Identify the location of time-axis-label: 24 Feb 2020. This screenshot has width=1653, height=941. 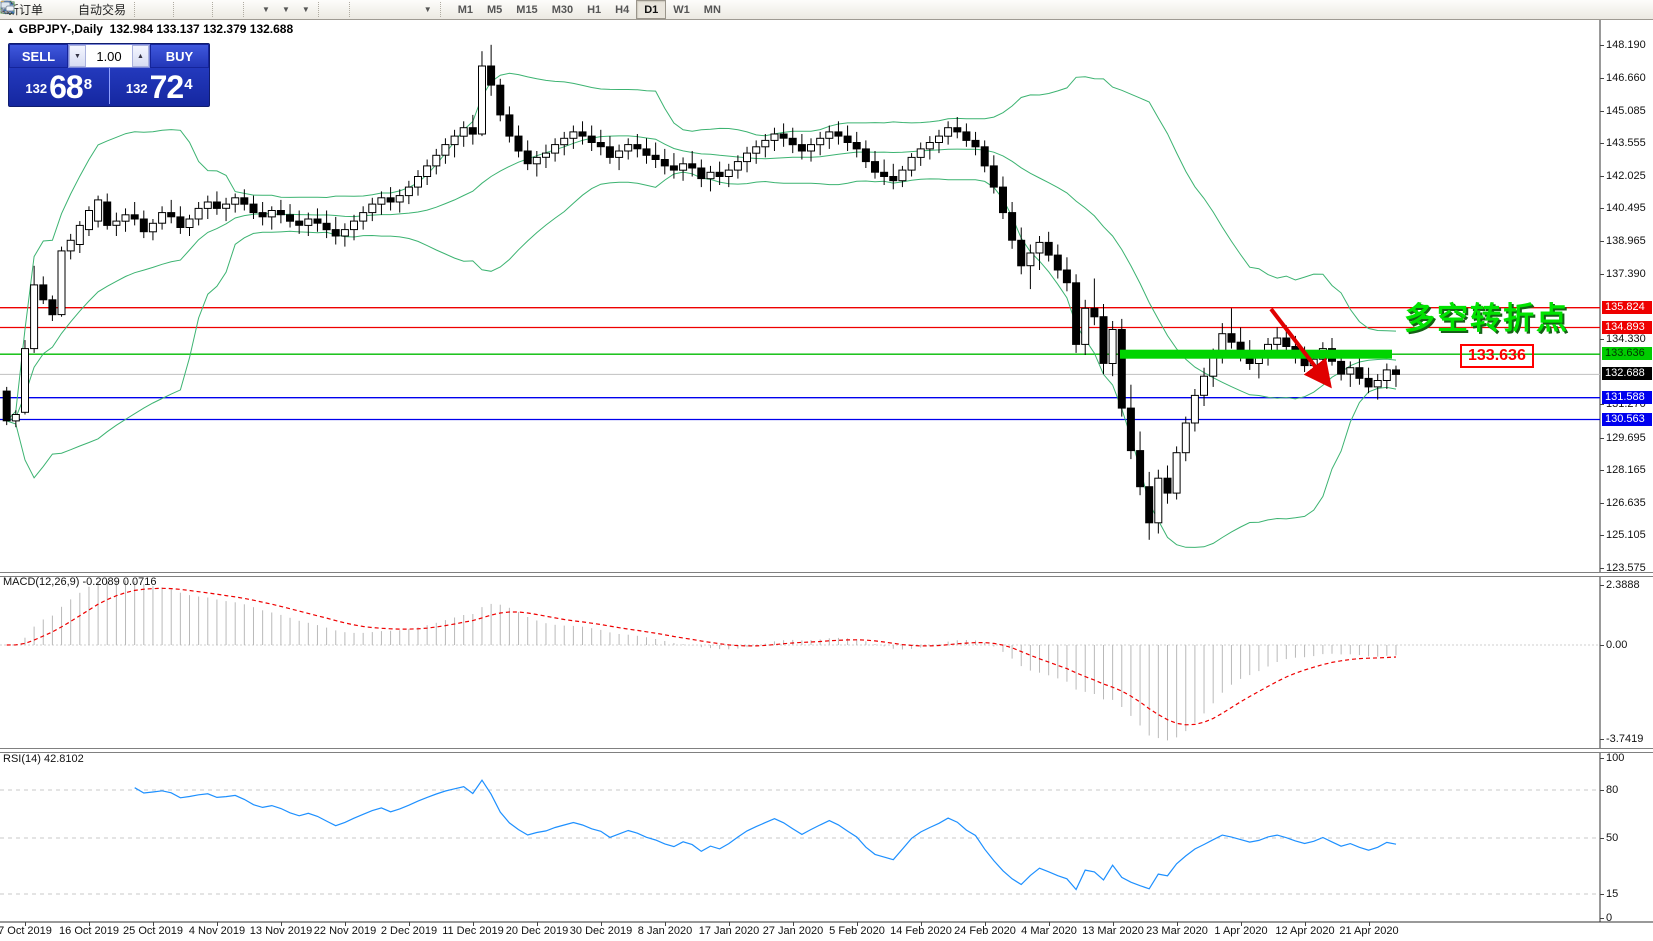
(985, 931).